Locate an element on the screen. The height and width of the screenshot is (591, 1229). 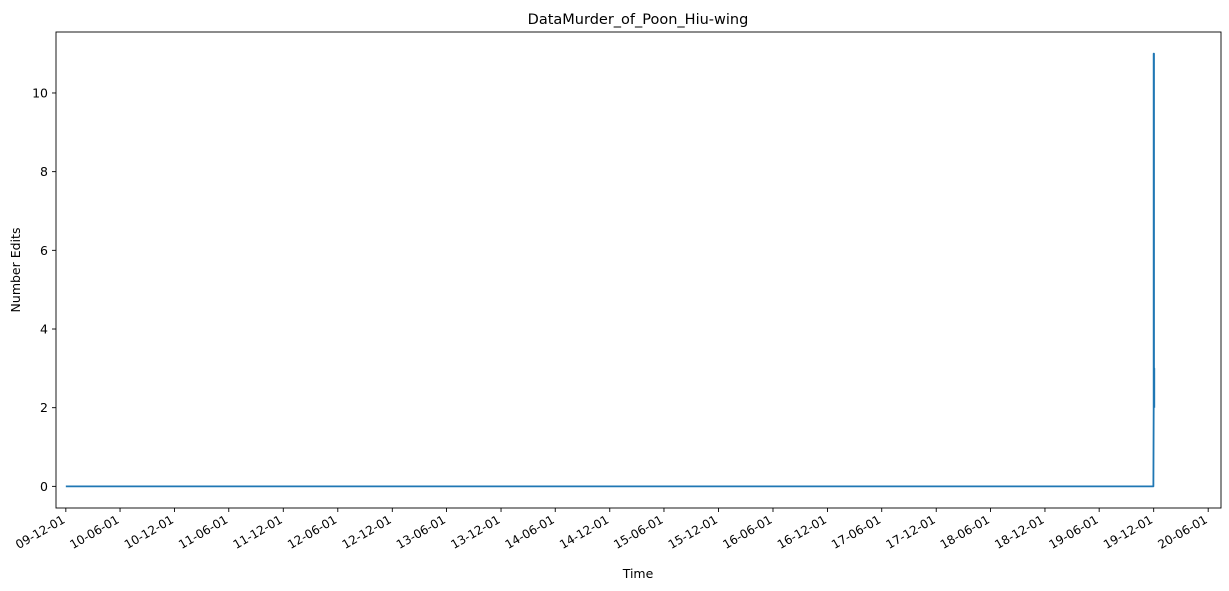
x-tick-label: 18-12-01 is located at coordinates (1019, 531).